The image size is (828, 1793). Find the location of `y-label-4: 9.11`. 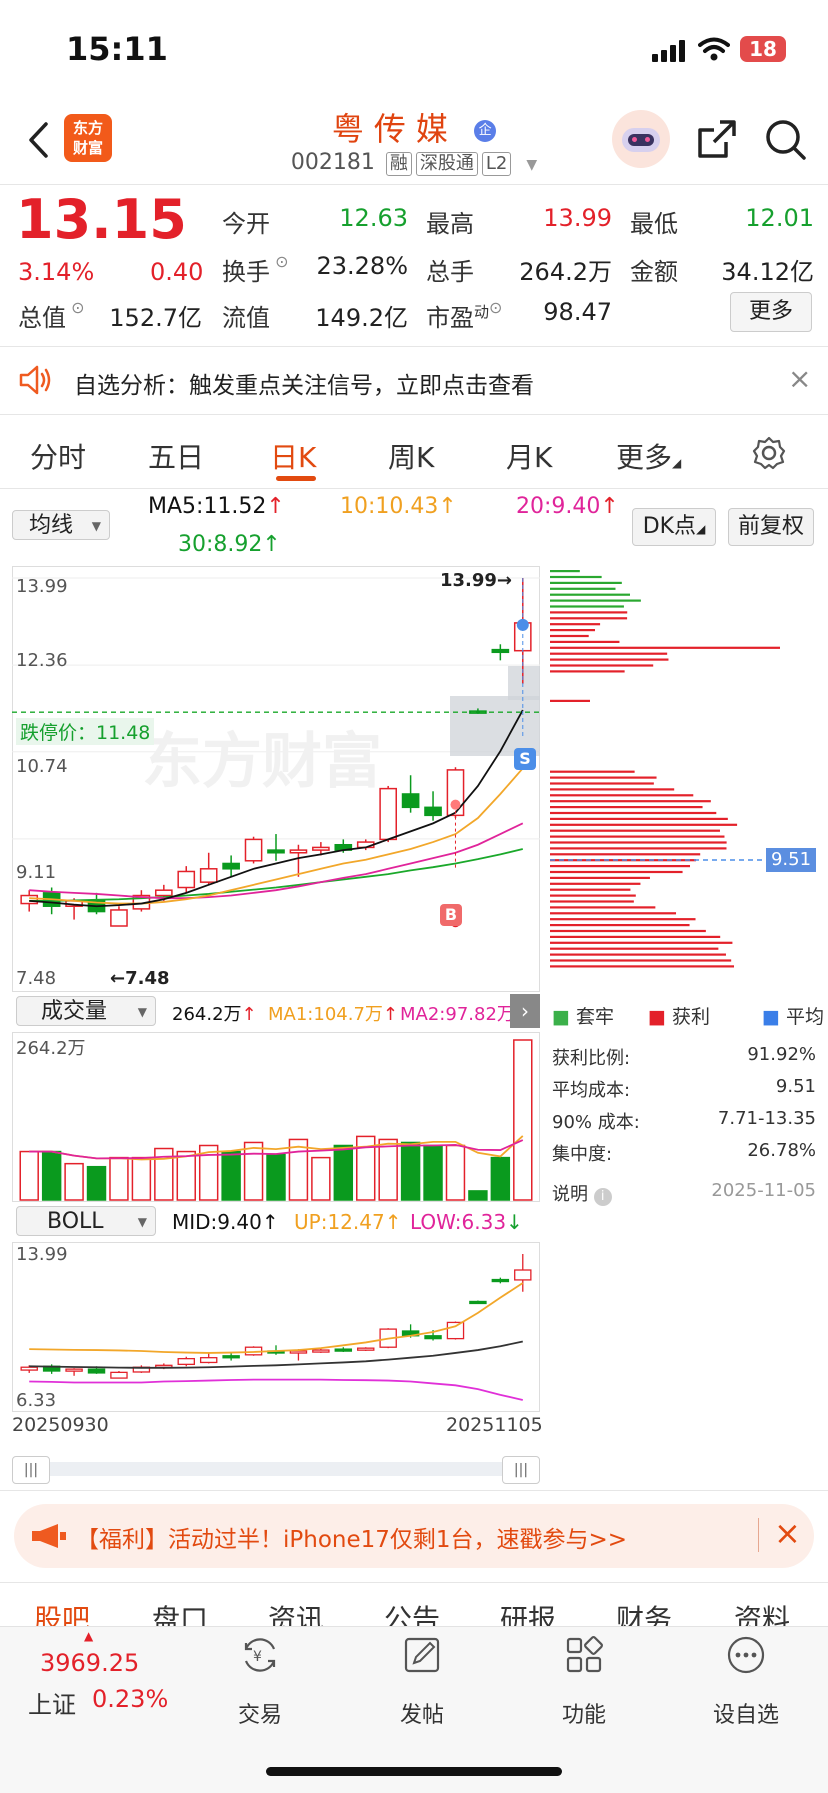

y-label-4: 9.11 is located at coordinates (36, 872).